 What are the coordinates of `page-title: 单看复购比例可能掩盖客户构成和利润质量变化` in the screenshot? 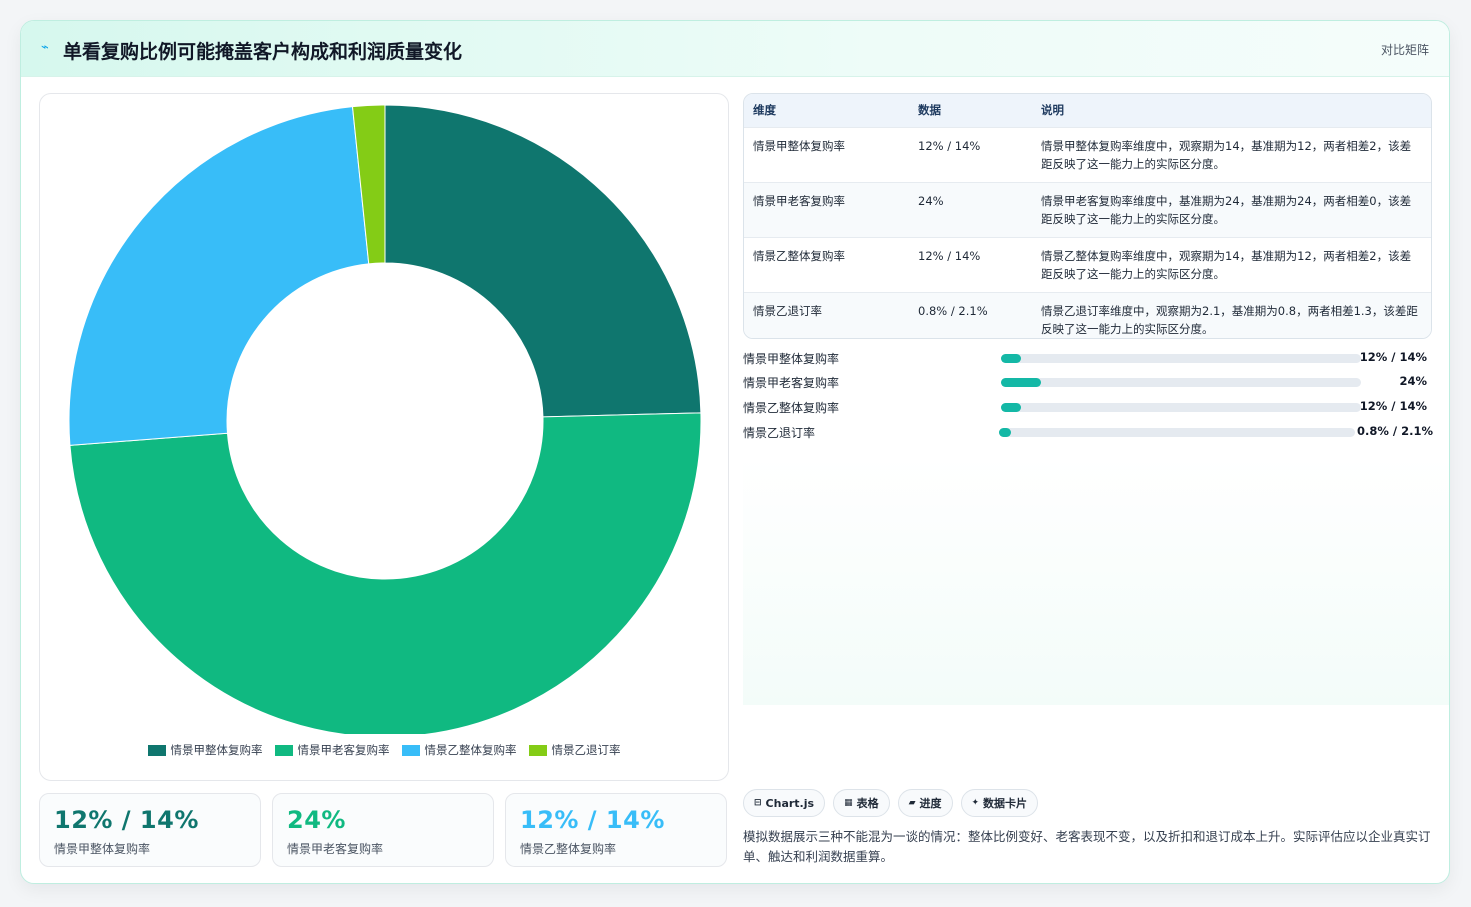 It's located at (263, 52).